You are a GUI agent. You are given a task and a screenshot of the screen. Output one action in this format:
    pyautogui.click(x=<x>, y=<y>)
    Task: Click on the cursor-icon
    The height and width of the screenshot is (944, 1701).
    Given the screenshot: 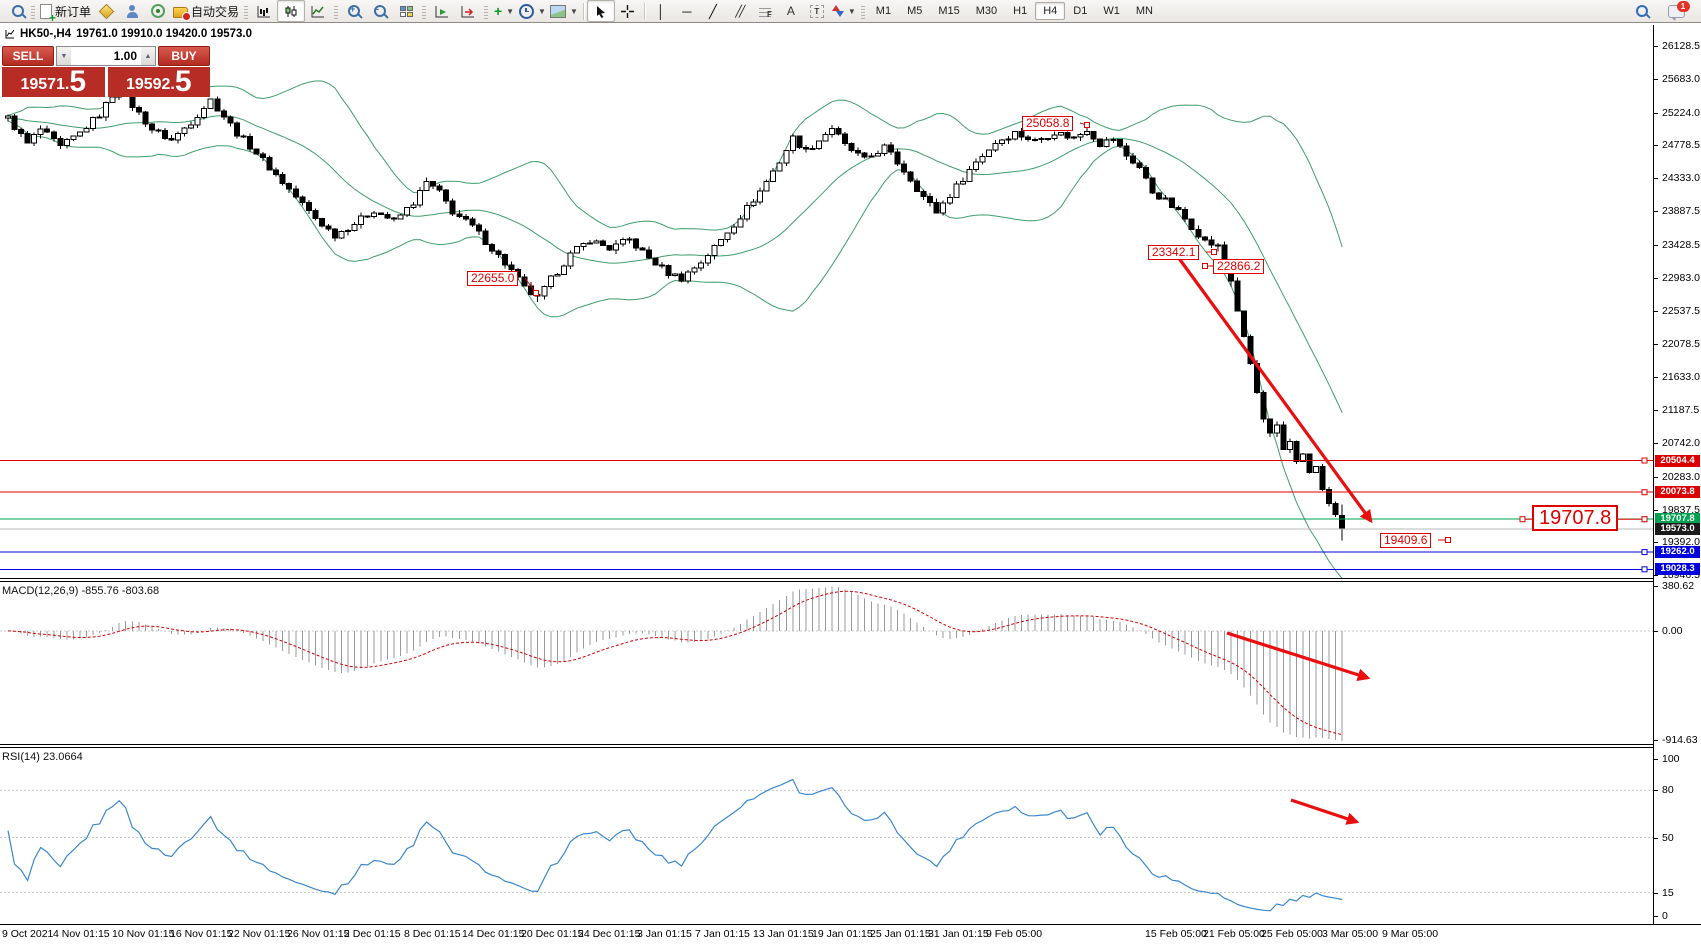 What is the action you would take?
    pyautogui.click(x=600, y=11)
    